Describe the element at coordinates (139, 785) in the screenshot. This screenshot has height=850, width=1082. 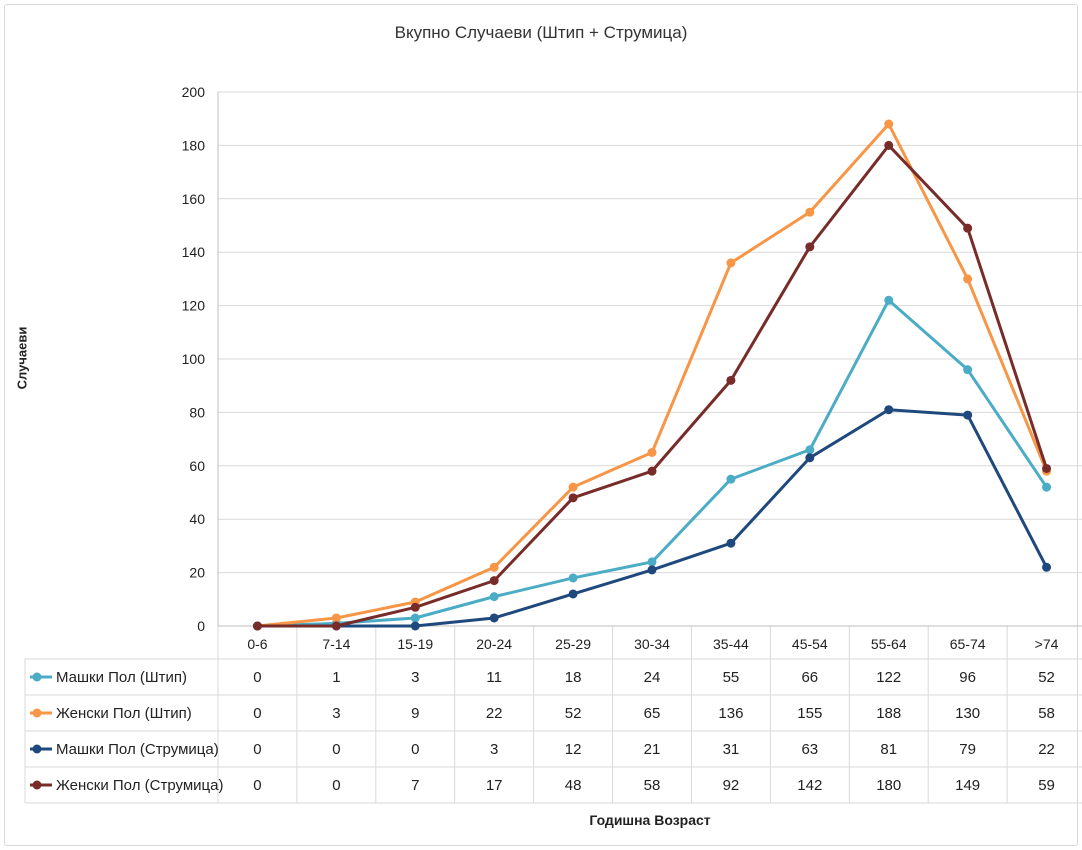
I see `legend-label: Женски Пол (Струмица)` at that location.